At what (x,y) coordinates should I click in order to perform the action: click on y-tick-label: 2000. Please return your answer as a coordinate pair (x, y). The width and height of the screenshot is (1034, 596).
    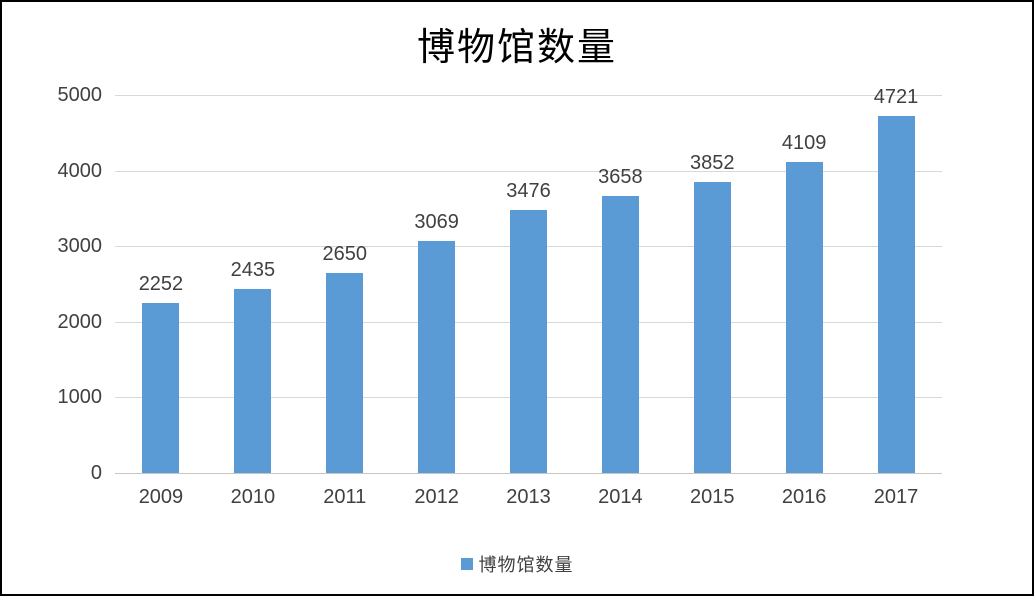
    Looking at the image, I should click on (80, 321).